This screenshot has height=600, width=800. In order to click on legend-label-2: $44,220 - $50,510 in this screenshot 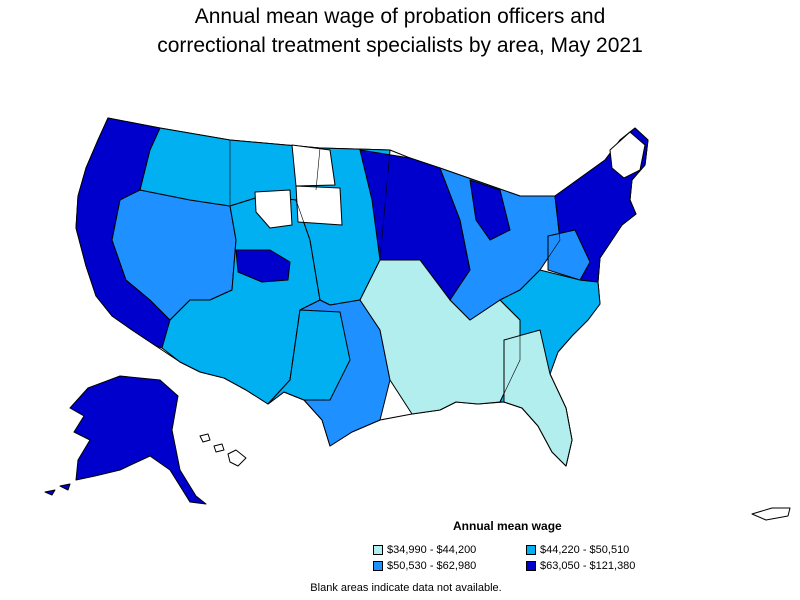, I will do `click(585, 550)`.